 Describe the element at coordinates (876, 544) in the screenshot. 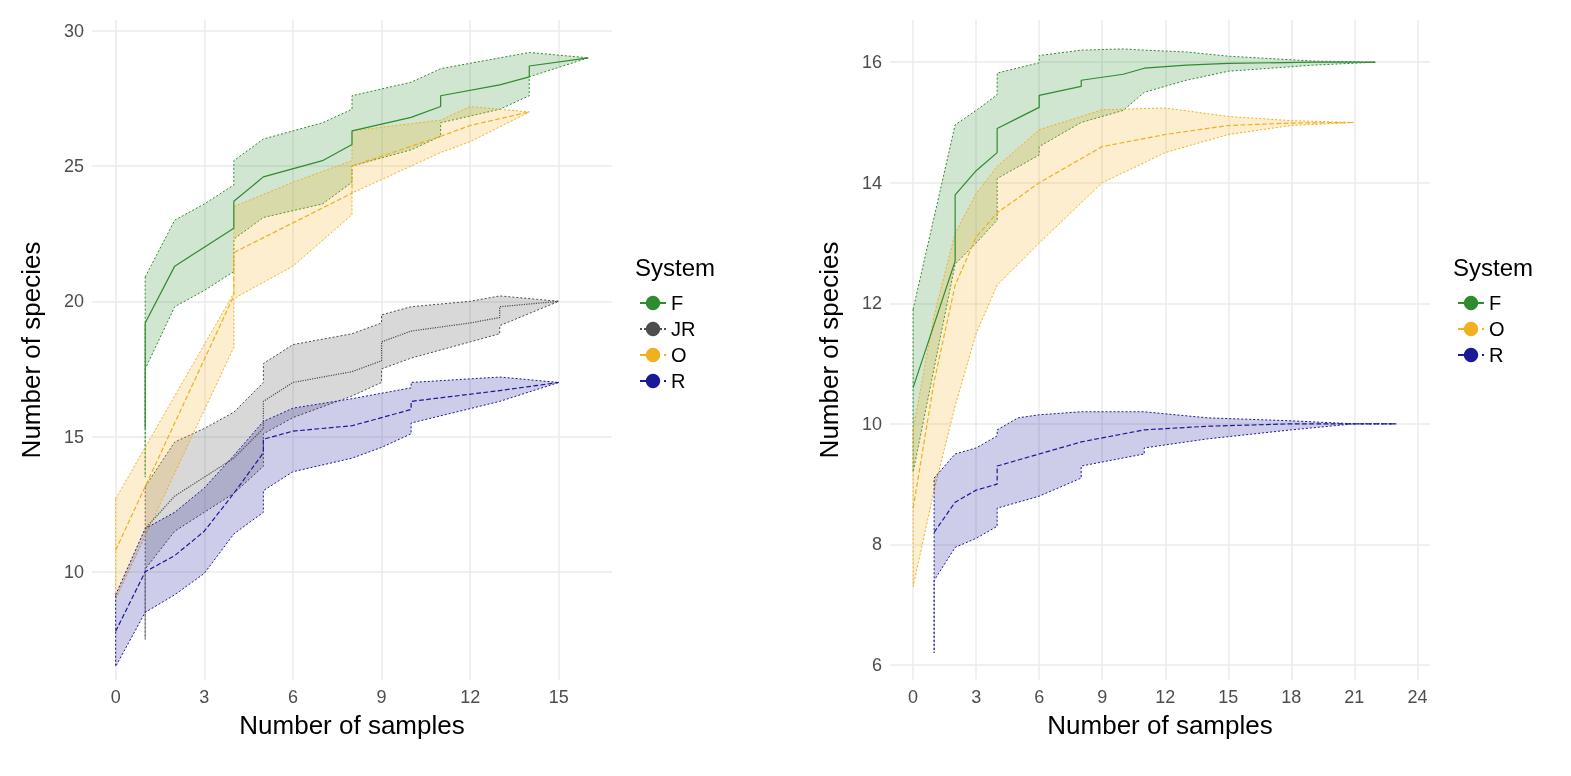

I see `y-tick-label: 8` at that location.